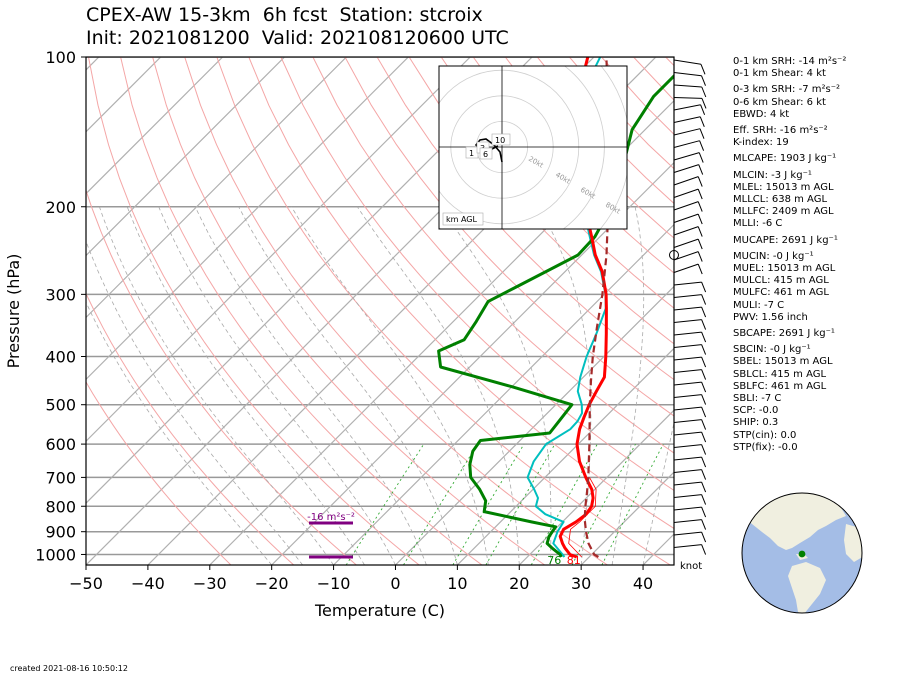 The image size is (906, 675). What do you see at coordinates (643, 583) in the screenshot?
I see `x-tick-label: 40` at bounding box center [643, 583].